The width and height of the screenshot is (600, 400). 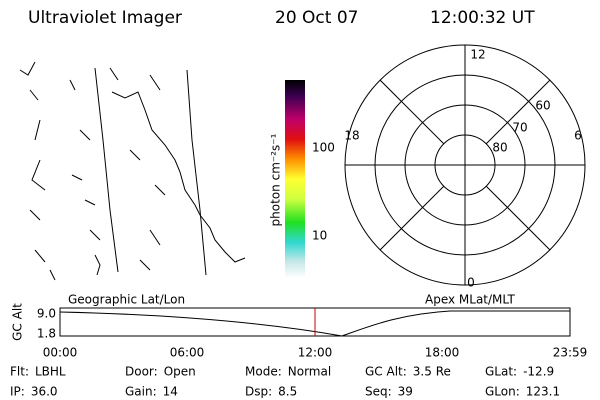 I want to click on altitude-curve, so click(x=314, y=323).